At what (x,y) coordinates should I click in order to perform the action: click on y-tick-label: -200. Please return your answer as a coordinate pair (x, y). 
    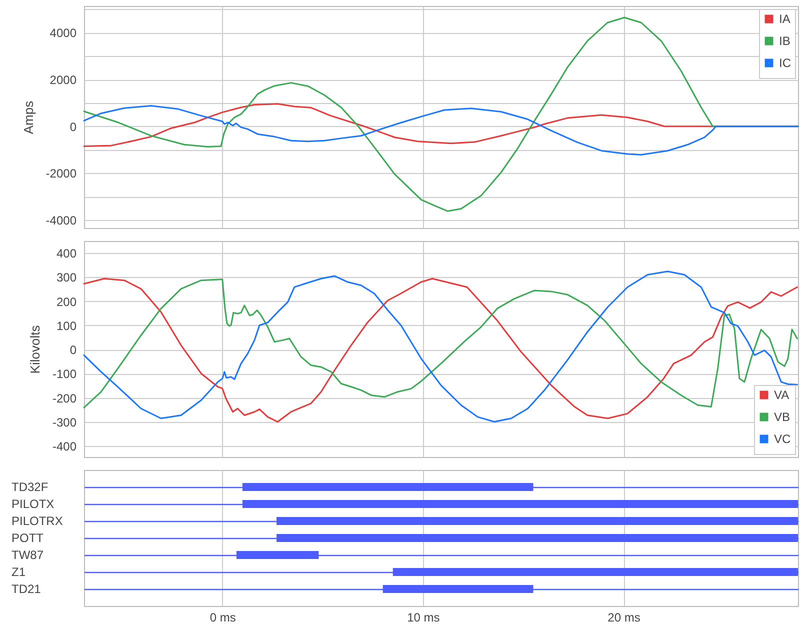
    Looking at the image, I should click on (64, 398).